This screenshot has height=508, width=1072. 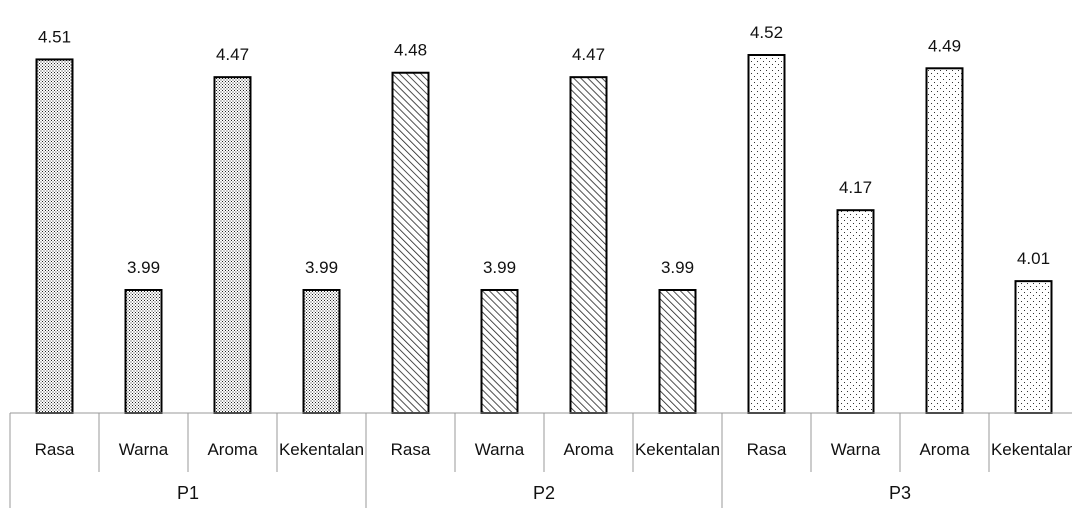 I want to click on bar-p3-warna, so click(x=855, y=311).